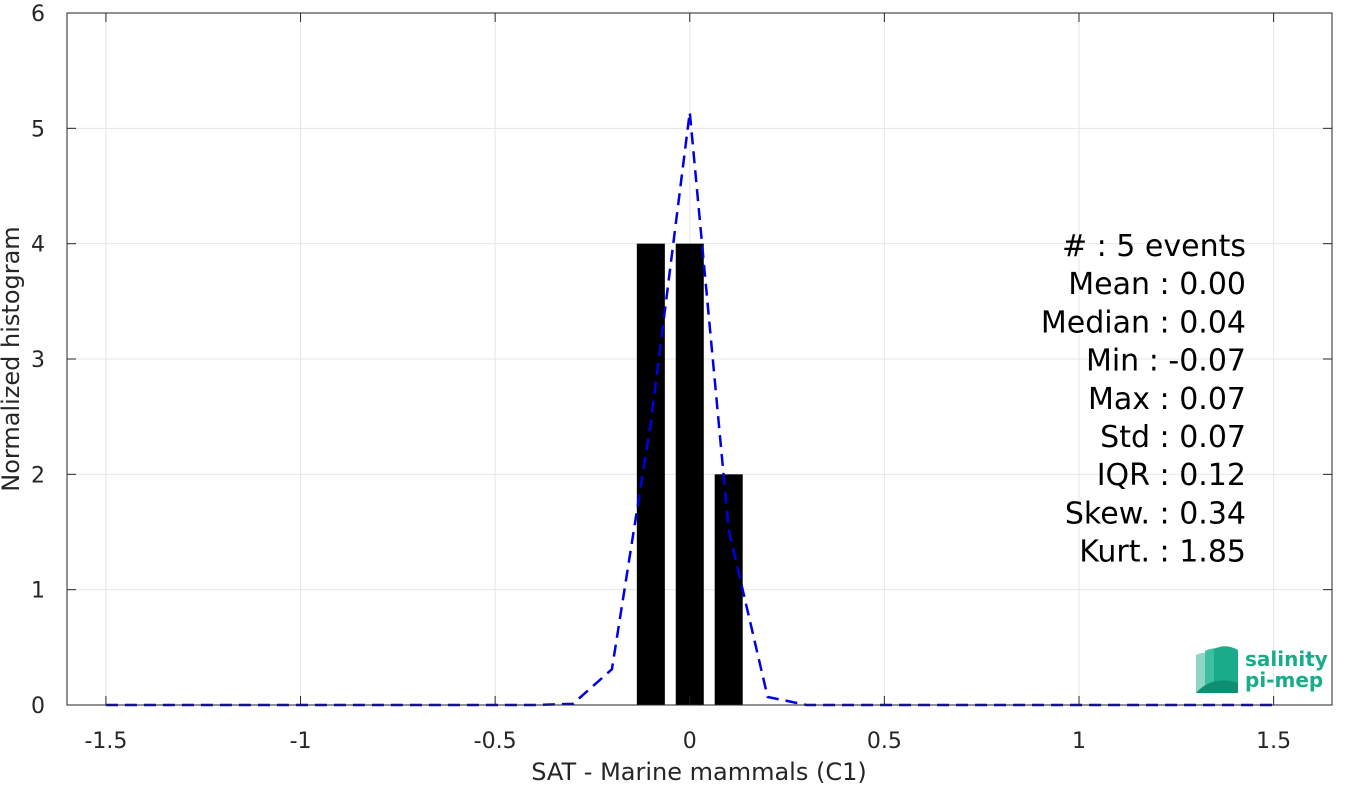 Image resolution: width=1345 pixels, height=785 pixels. Describe the element at coordinates (38, 591) in the screenshot. I see `y-tick-label: 1` at that location.